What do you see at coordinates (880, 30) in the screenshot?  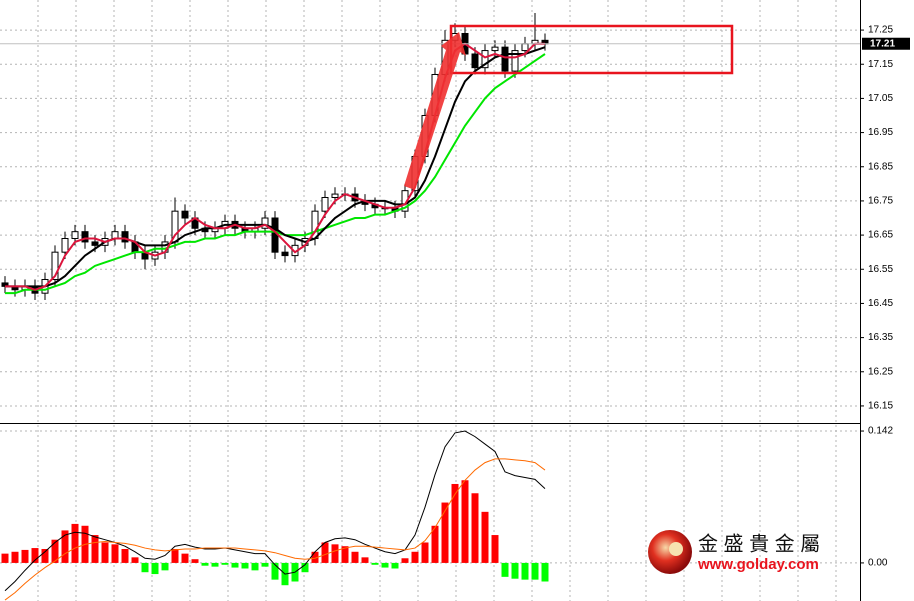 I see `y-tick-label: 17.25` at bounding box center [880, 30].